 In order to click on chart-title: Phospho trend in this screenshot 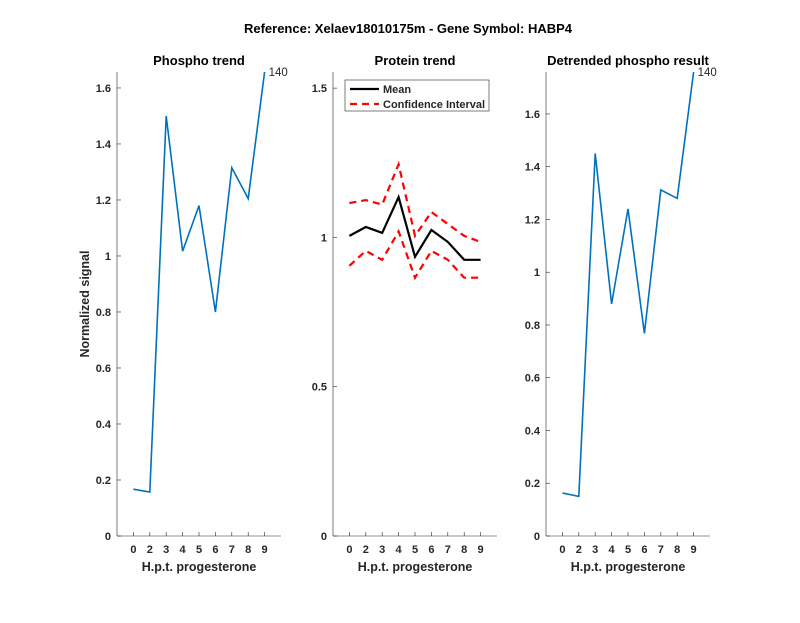, I will do `click(199, 60)`.